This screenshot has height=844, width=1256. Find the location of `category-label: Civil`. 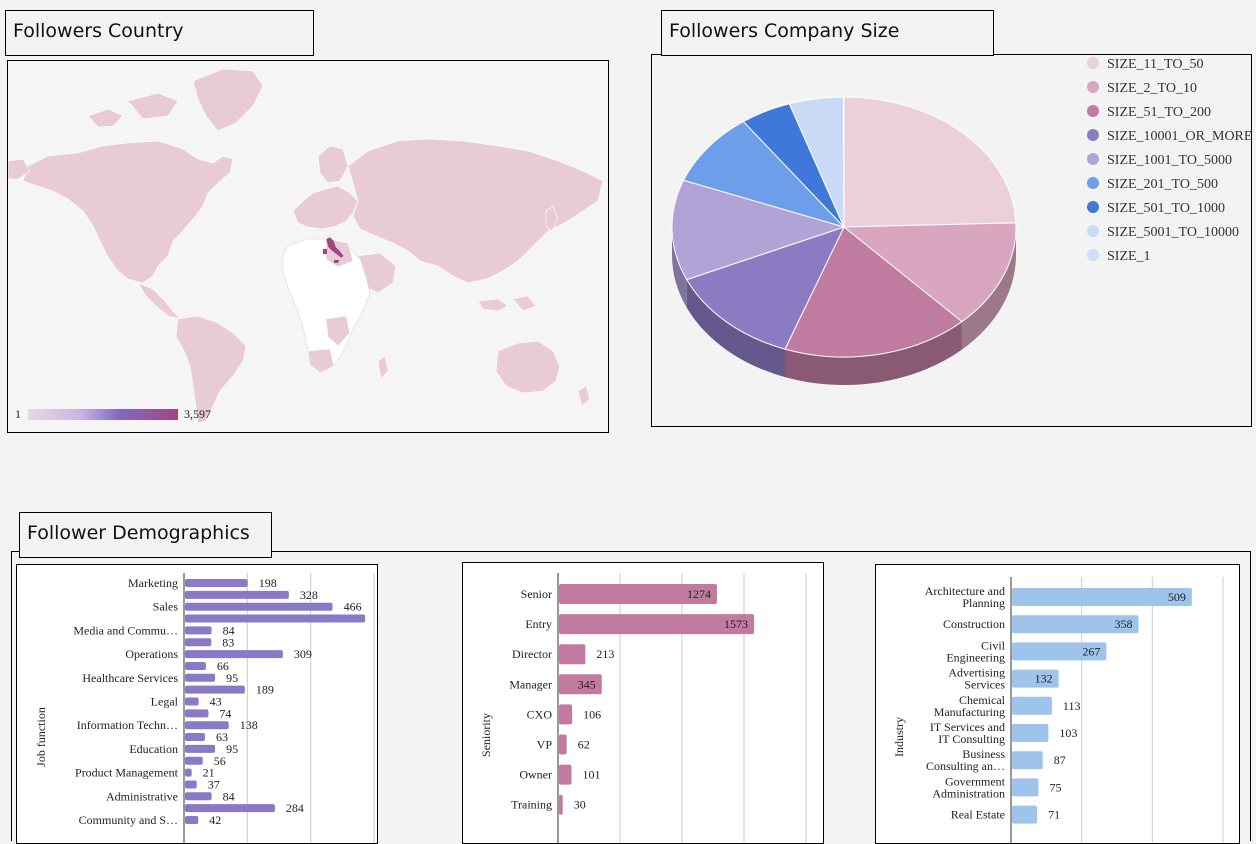

category-label: Civil is located at coordinates (993, 645).